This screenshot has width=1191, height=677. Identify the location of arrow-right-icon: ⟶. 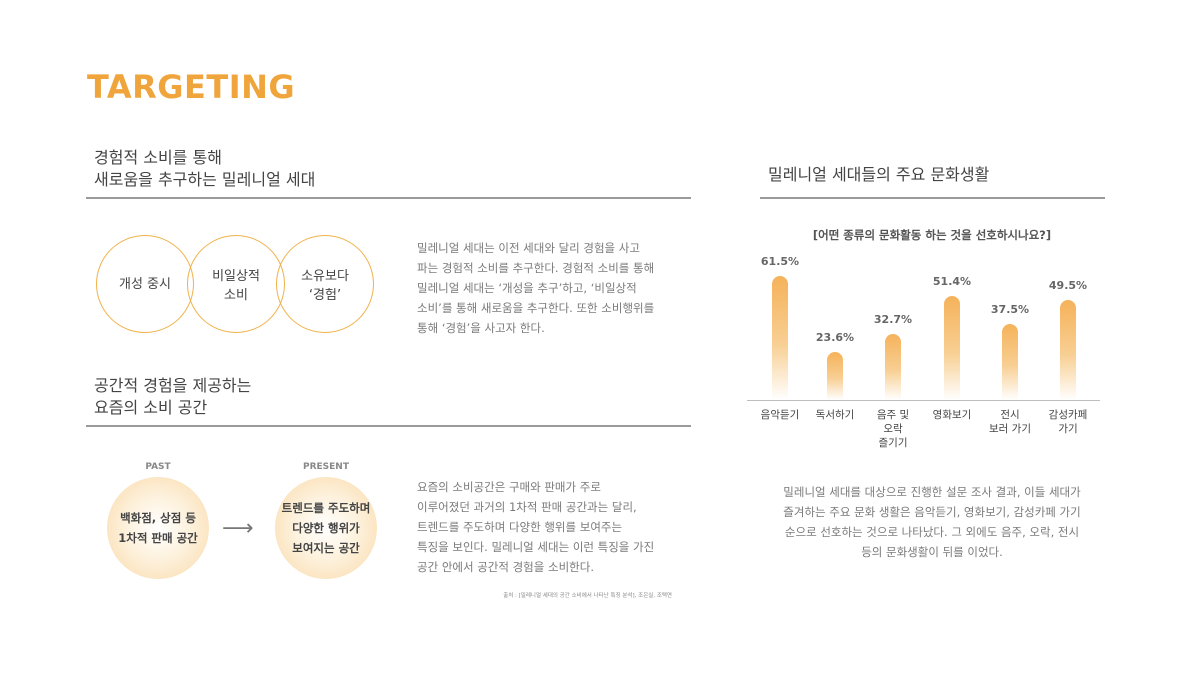
(238, 528).